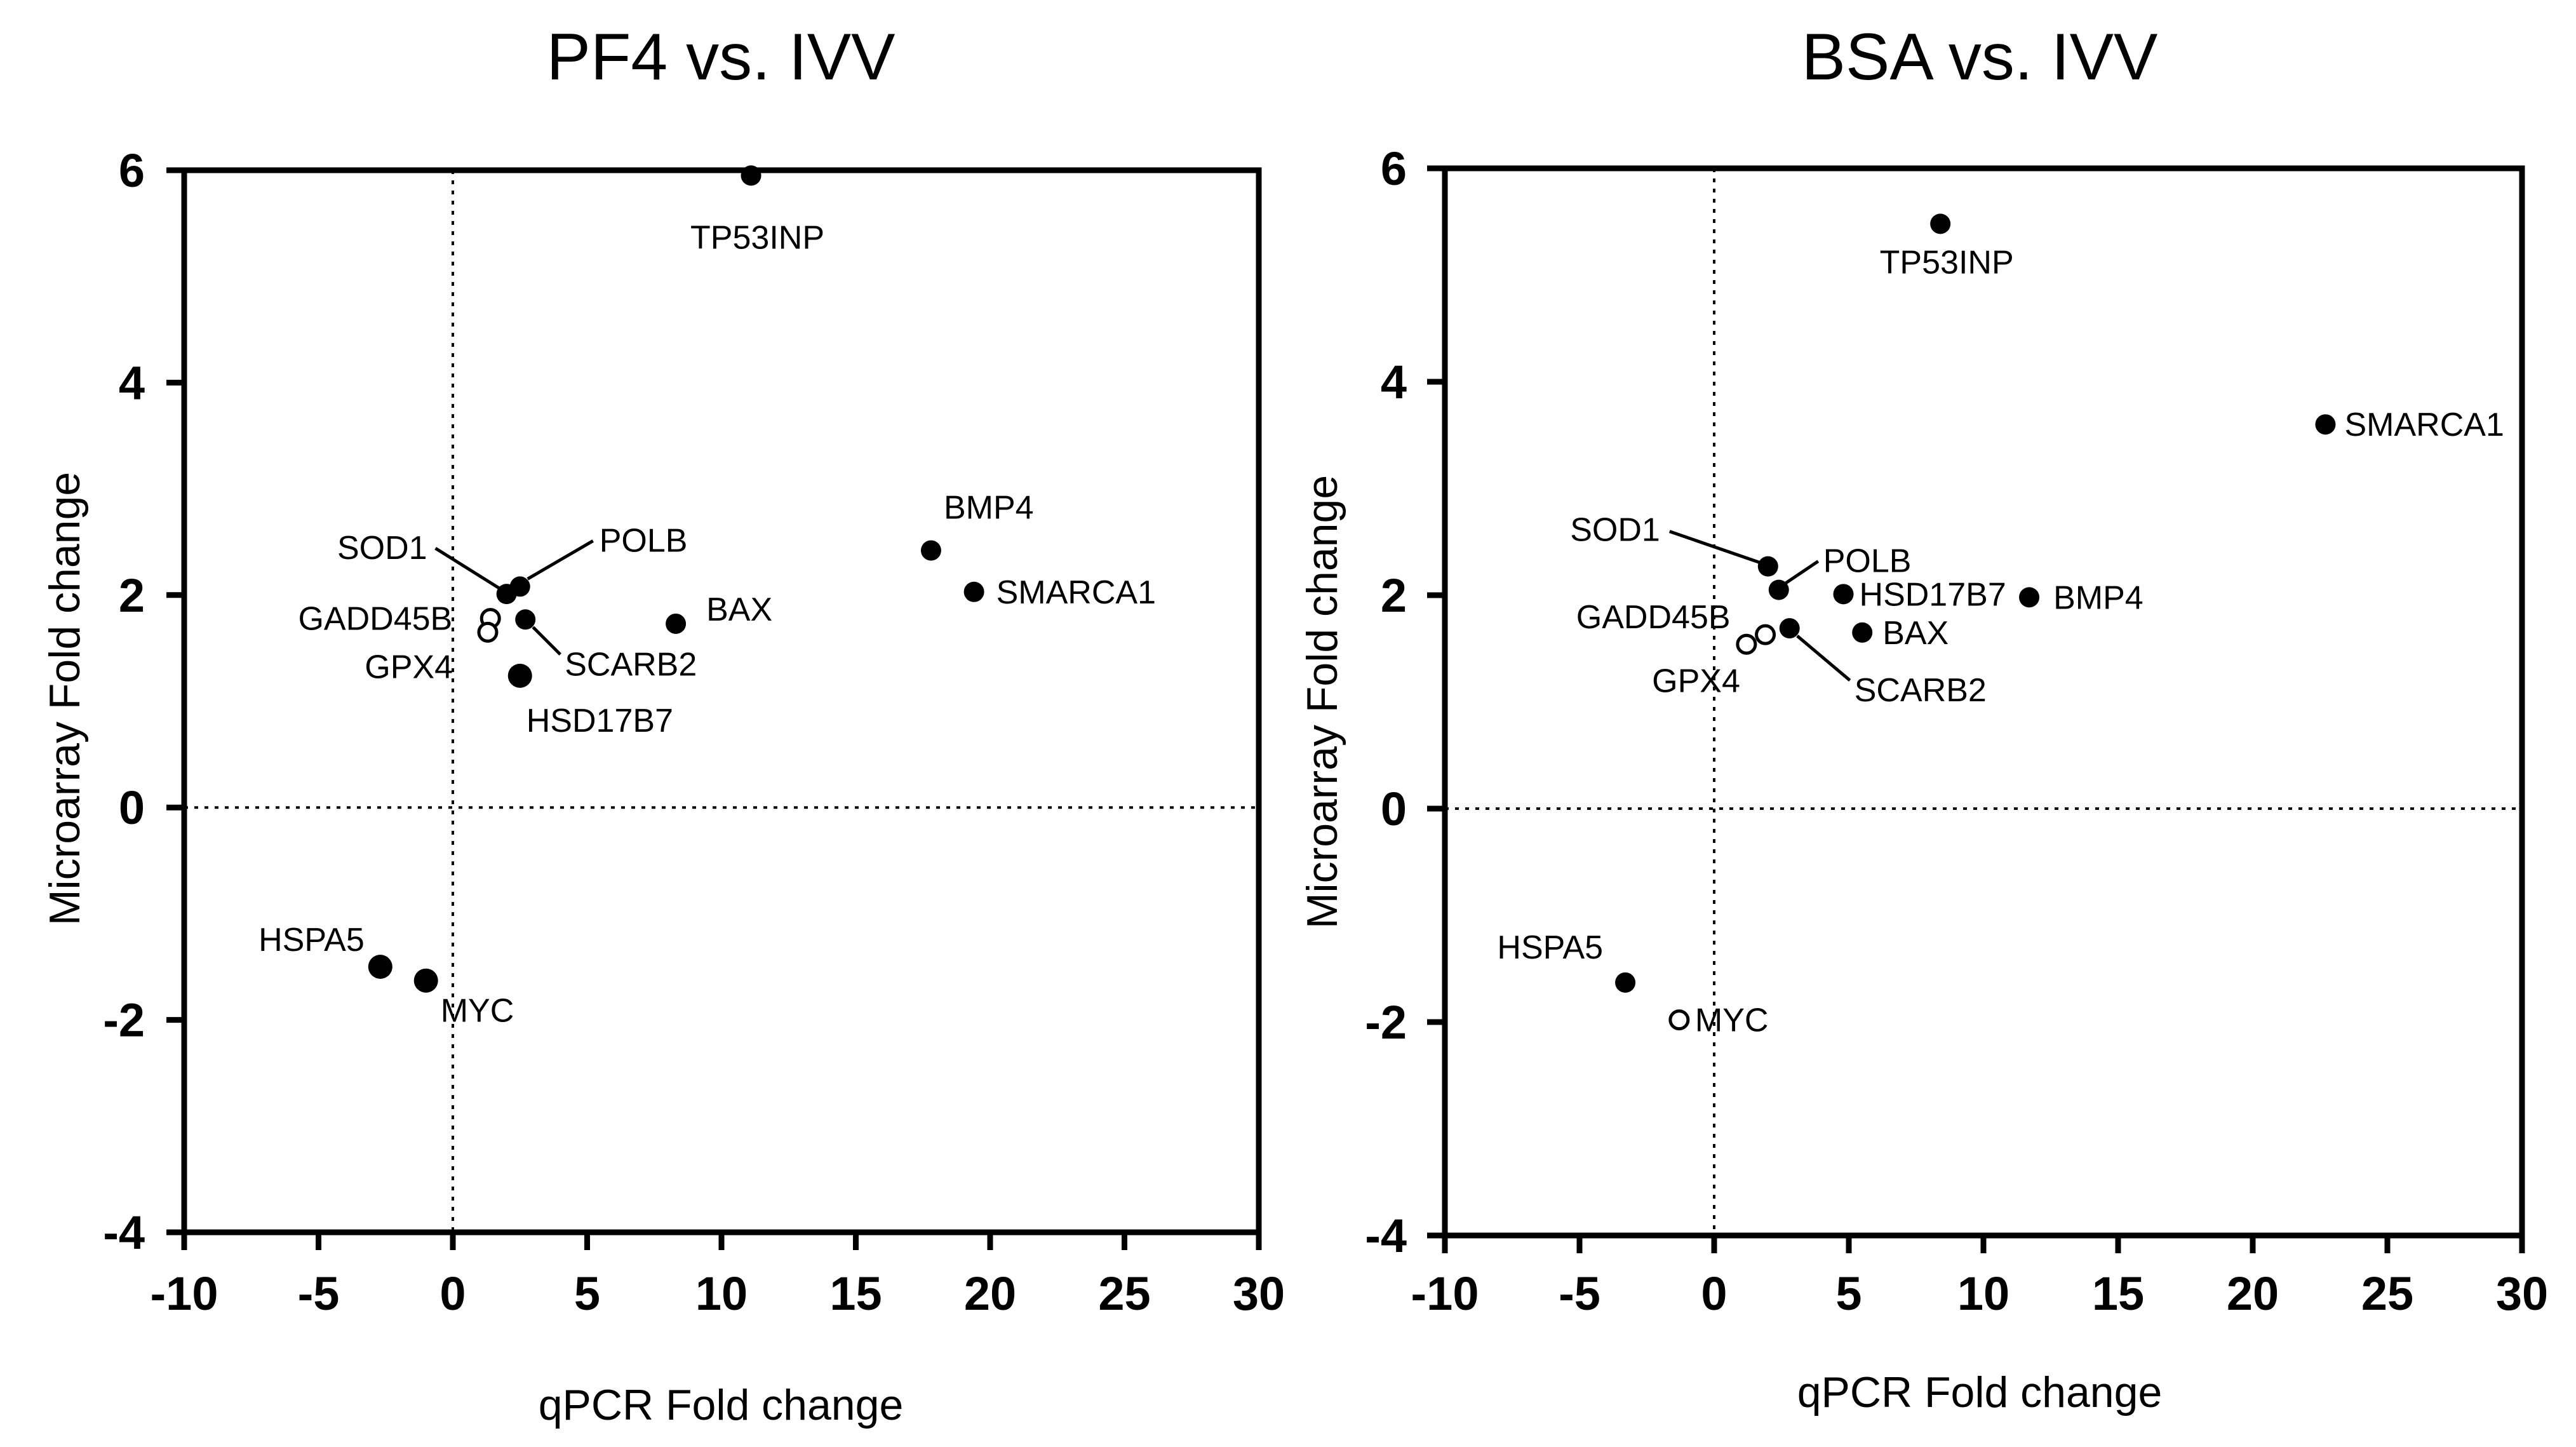 The image size is (2576, 1447). Describe the element at coordinates (1980, 57) in the screenshot. I see `chart-title: BSA vs. IVV` at that location.